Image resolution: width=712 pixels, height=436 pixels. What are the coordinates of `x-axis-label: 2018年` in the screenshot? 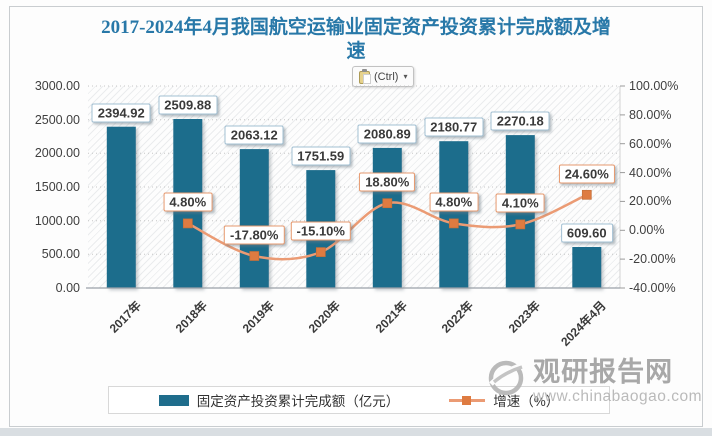 It's located at (191, 317).